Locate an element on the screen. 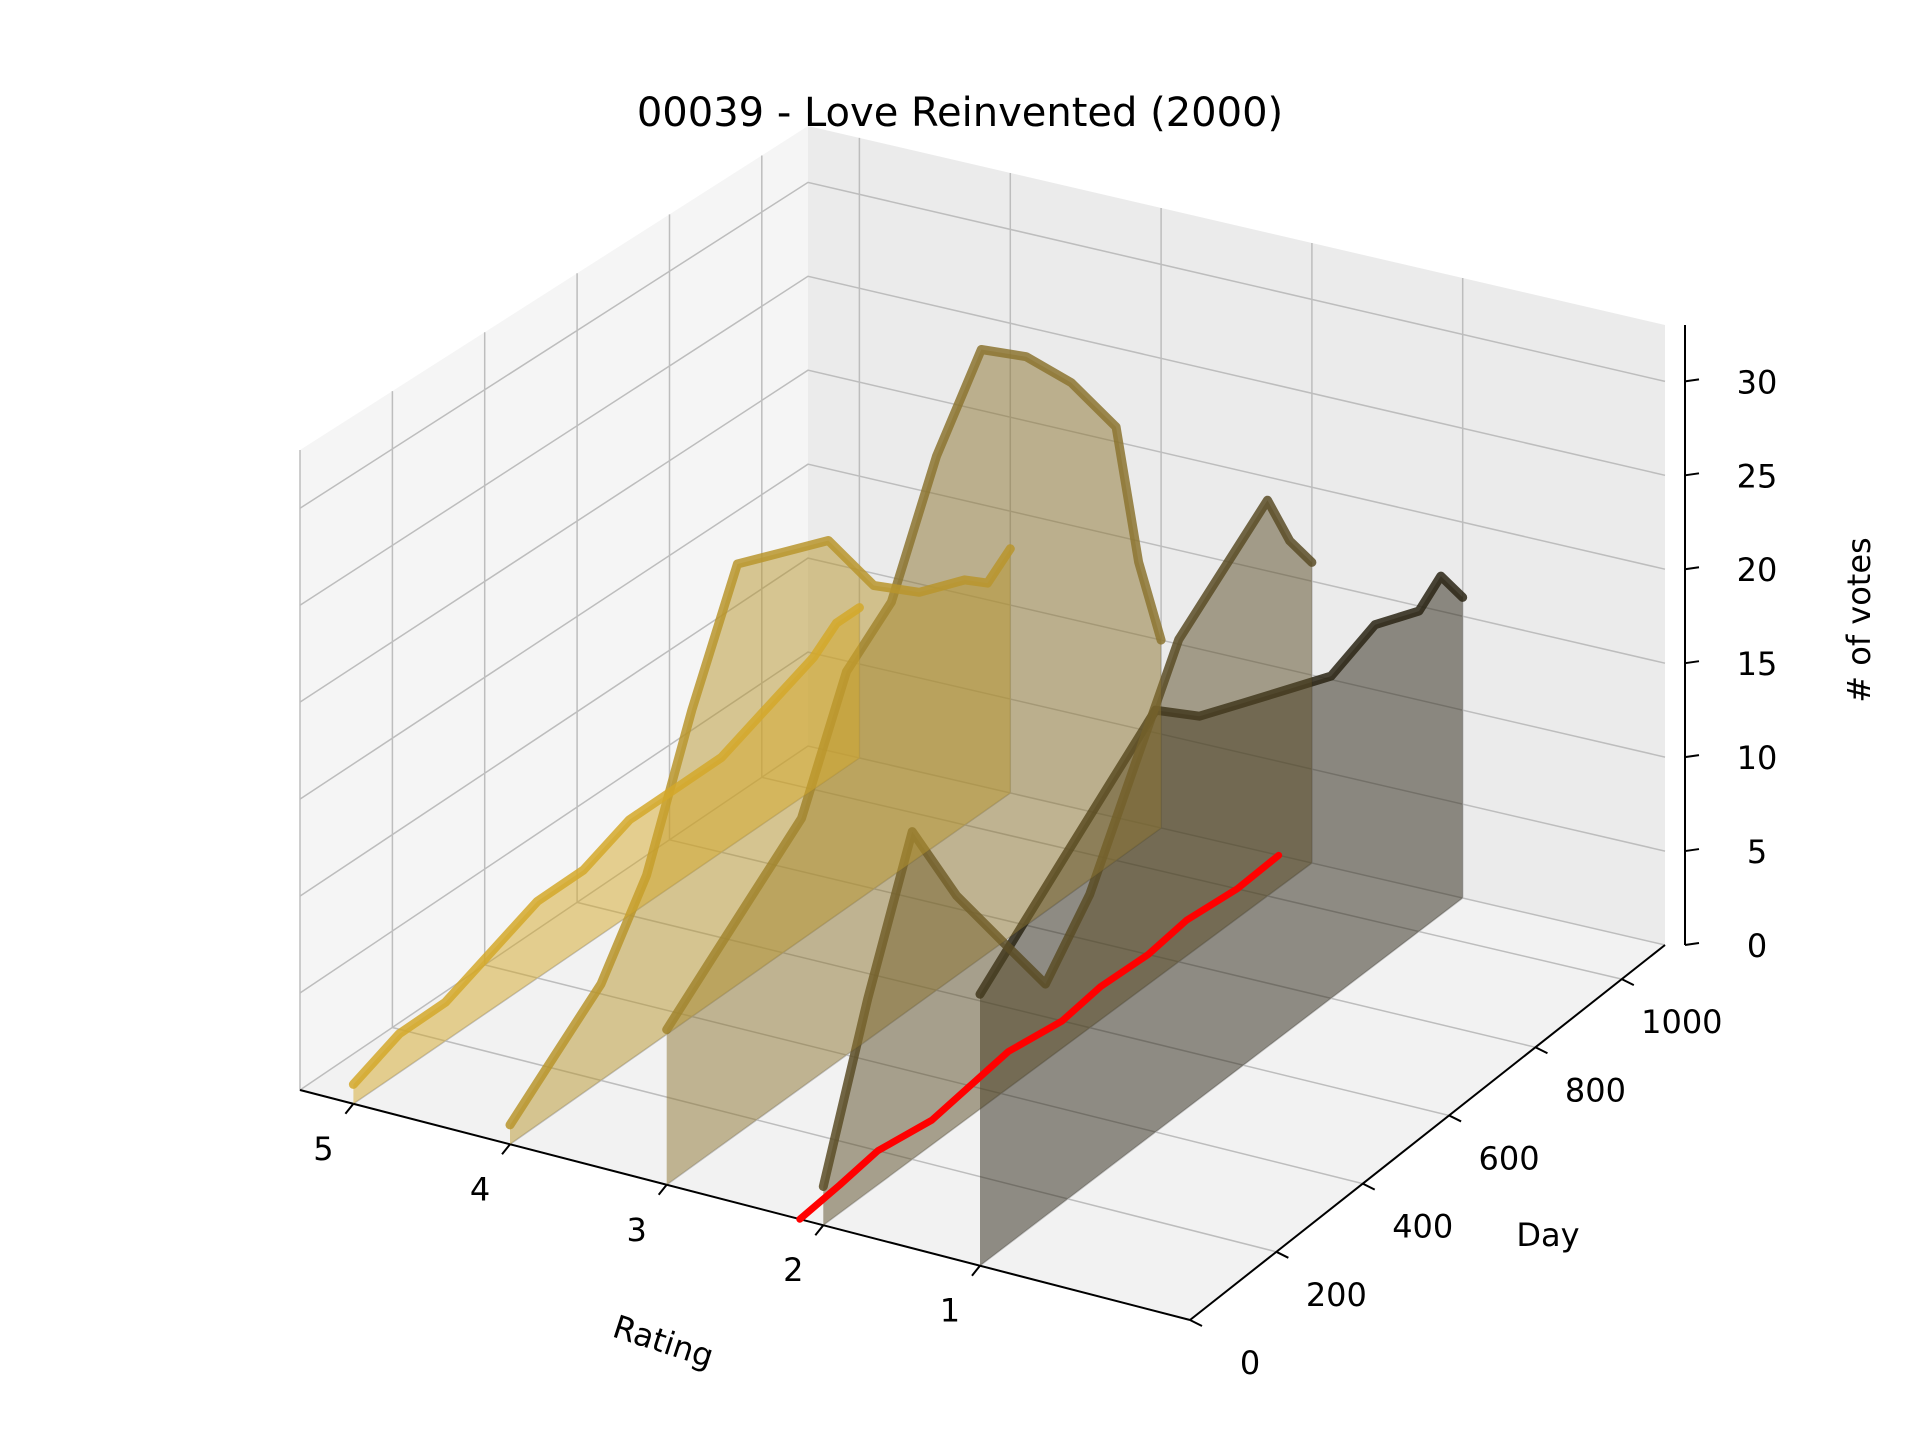 The height and width of the screenshot is (1440, 1920). day-tick-label: 1000 is located at coordinates (1681, 1022).